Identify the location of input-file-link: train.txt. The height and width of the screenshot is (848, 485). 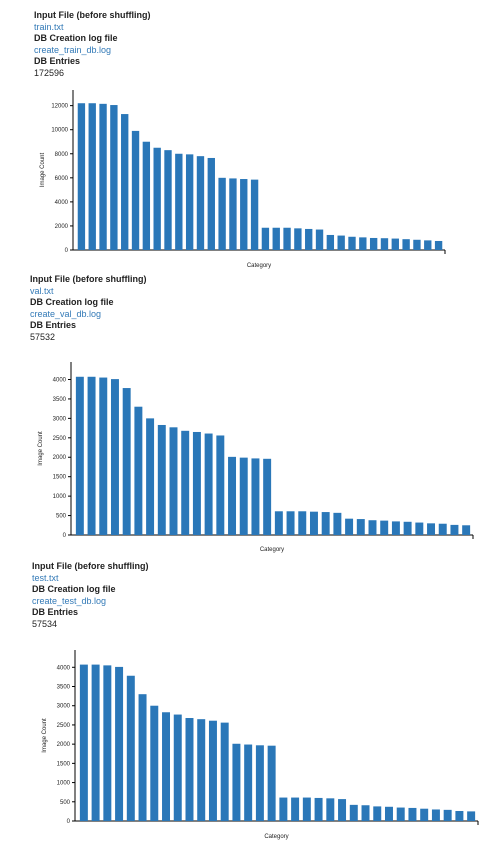
(49, 26).